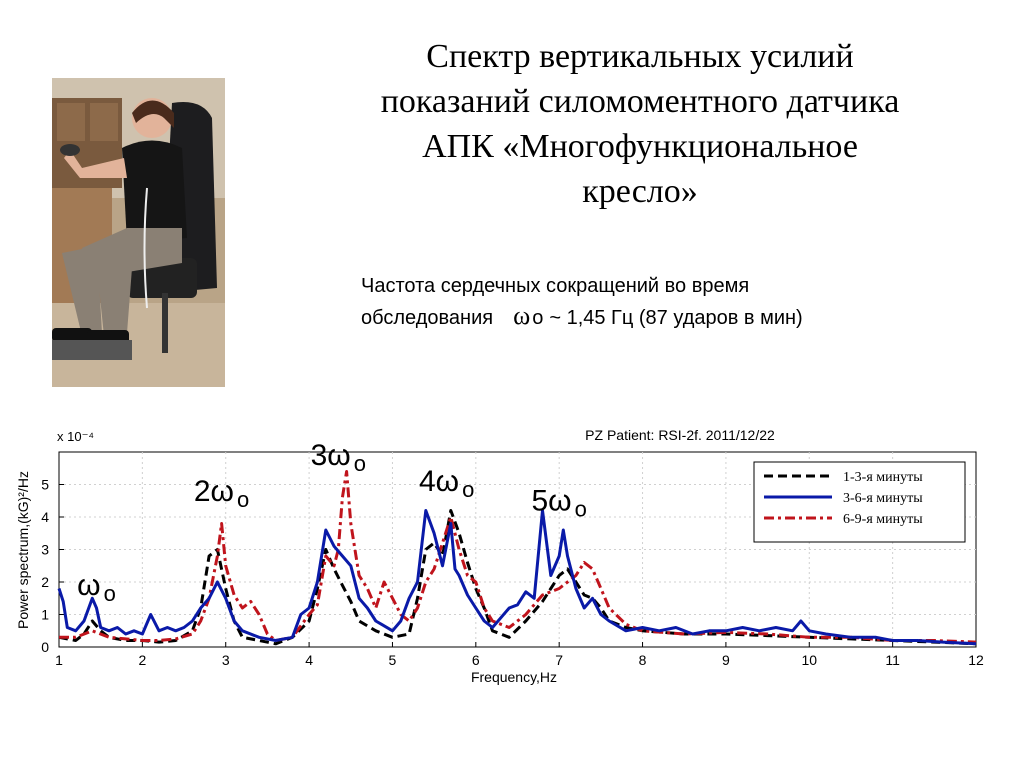 The width and height of the screenshot is (1024, 768). I want to click on y-multiplier: x 10⁻⁴, so click(75, 436).